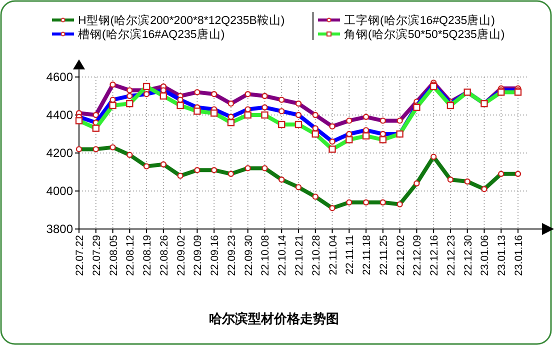 This screenshot has height=349, width=556. What do you see at coordinates (424, 34) in the screenshot?
I see `legend-label: 角钢(哈尔滨50*50*5Q235唐山)` at bounding box center [424, 34].